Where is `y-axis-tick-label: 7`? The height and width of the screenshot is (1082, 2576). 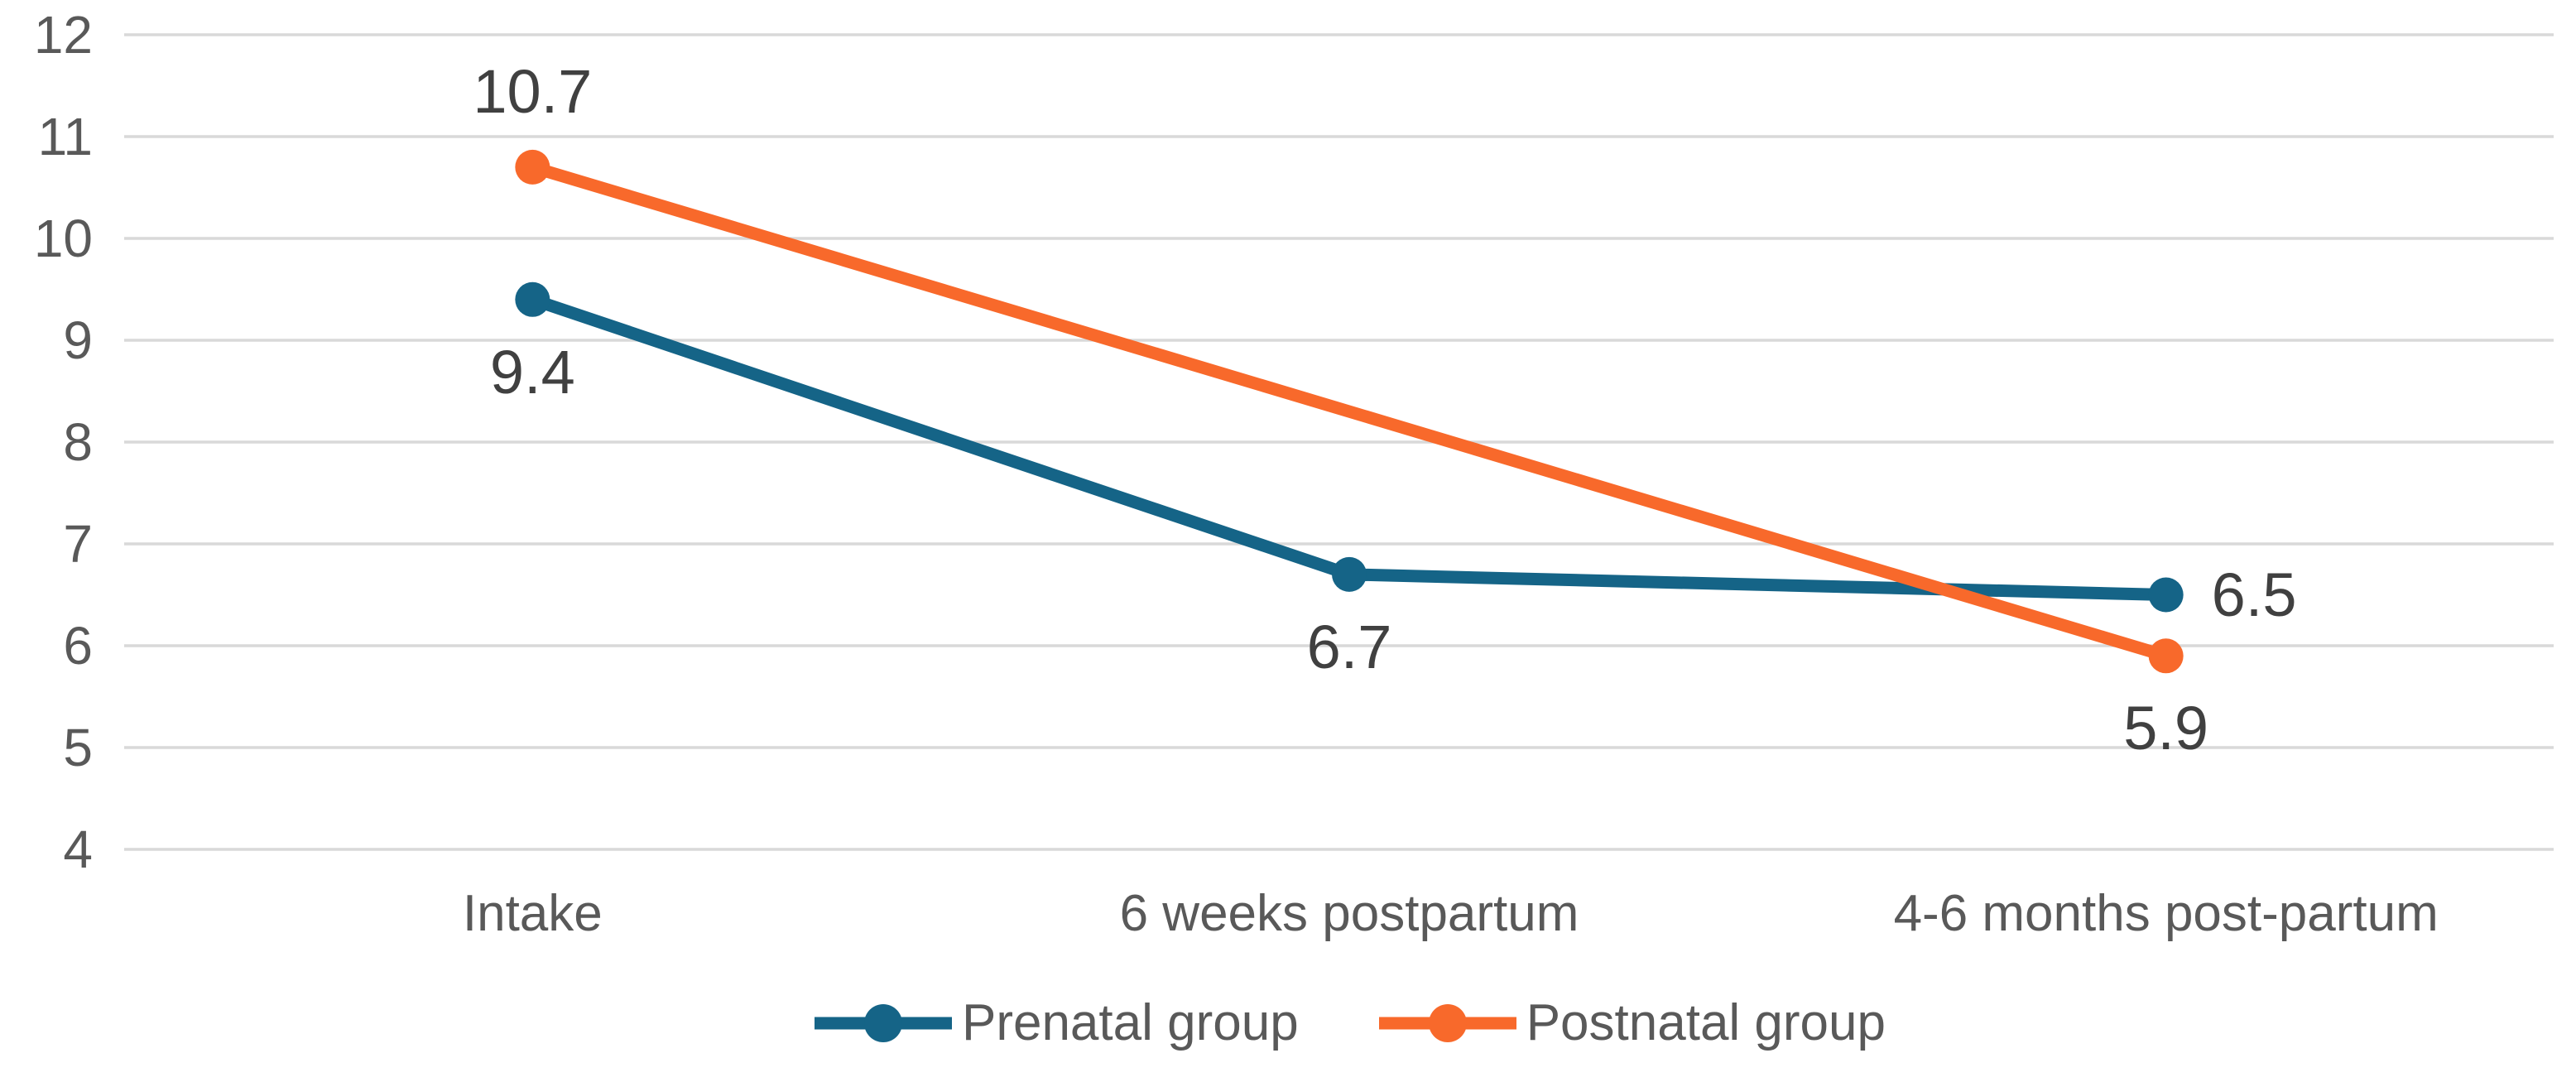 y-axis-tick-label: 7 is located at coordinates (78, 544).